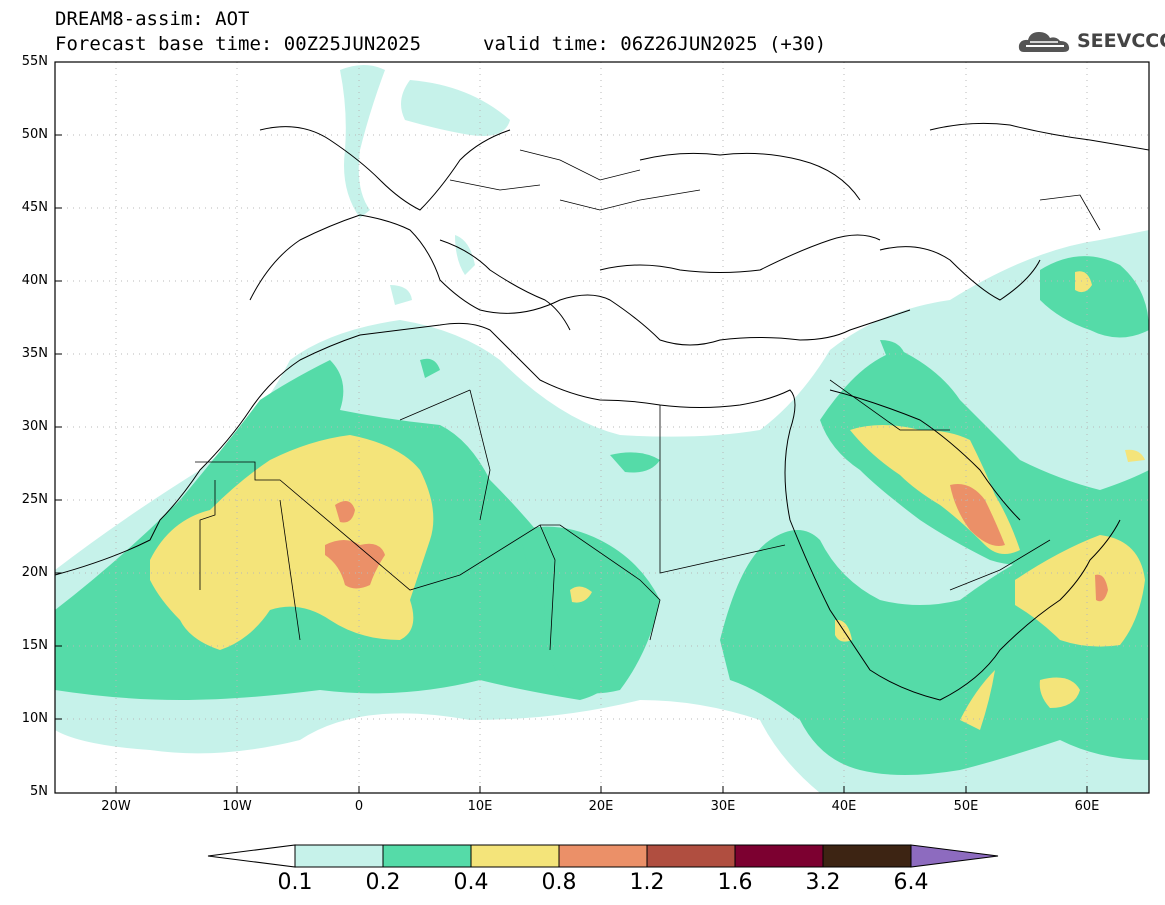  What do you see at coordinates (34, 718) in the screenshot?
I see `lat-label: 10N` at bounding box center [34, 718].